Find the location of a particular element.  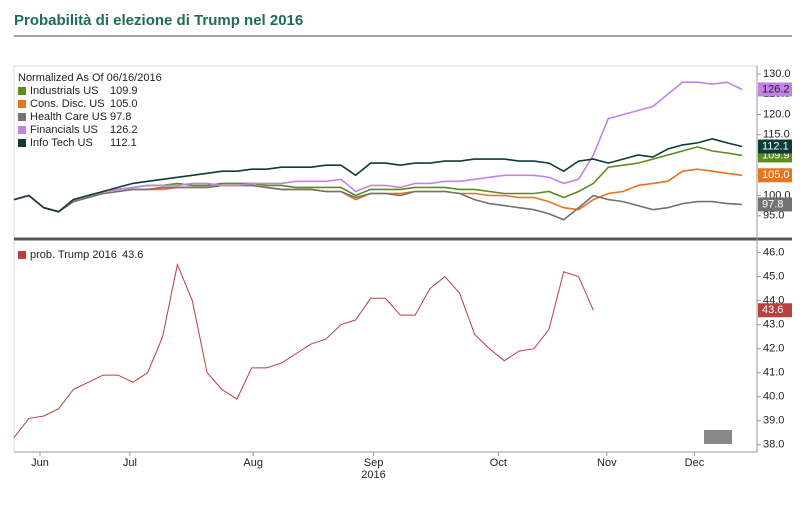

x-tick-label: Dec is located at coordinates (695, 463).